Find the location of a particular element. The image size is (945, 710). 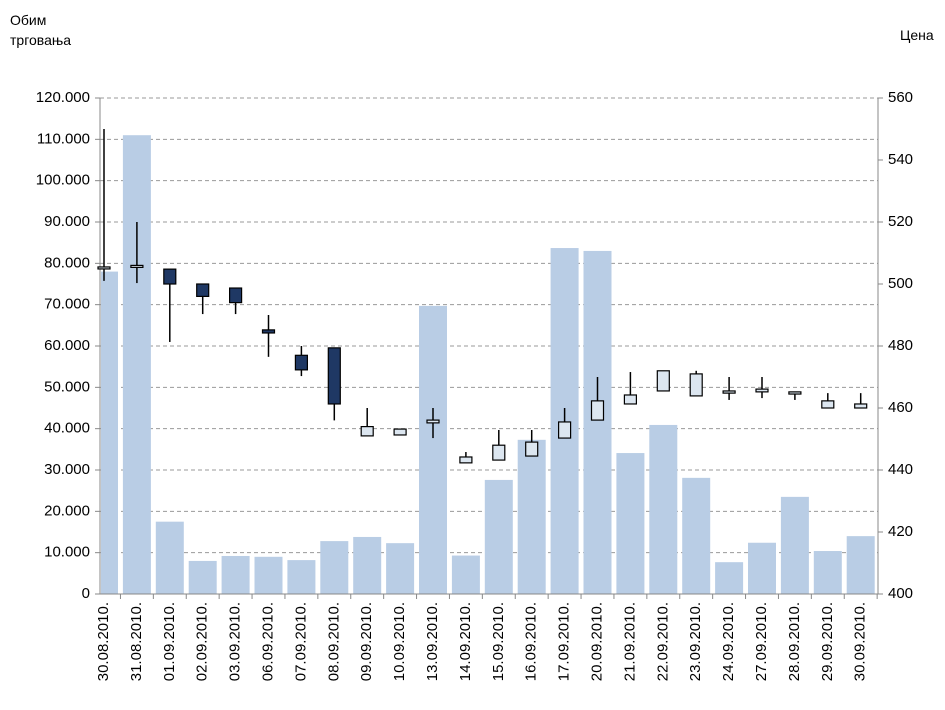

x-tick-label: 30.08.2010. is located at coordinates (103, 641).